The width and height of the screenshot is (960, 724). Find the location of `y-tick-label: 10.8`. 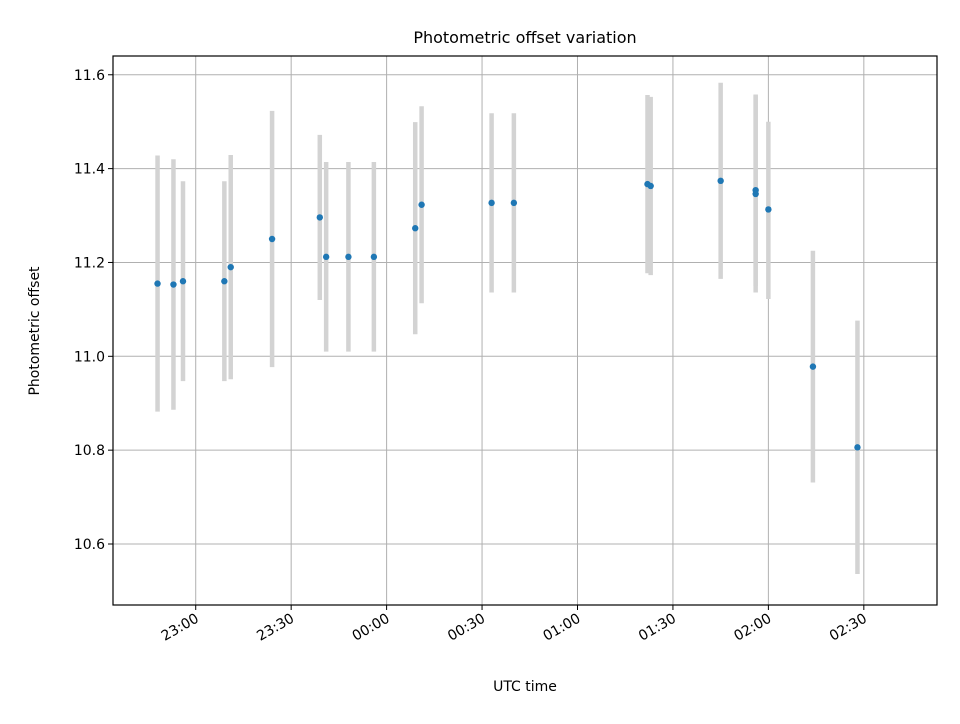

y-tick-label: 10.8 is located at coordinates (89, 451).